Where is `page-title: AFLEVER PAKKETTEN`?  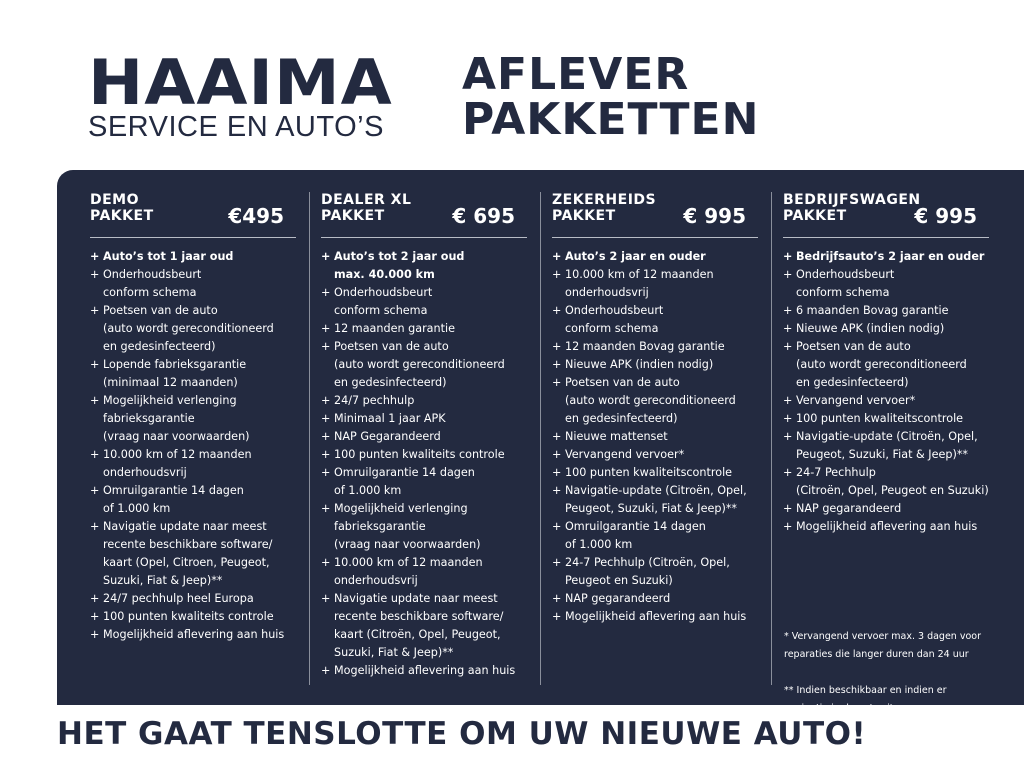
page-title: AFLEVER PAKKETTEN is located at coordinates (610, 97).